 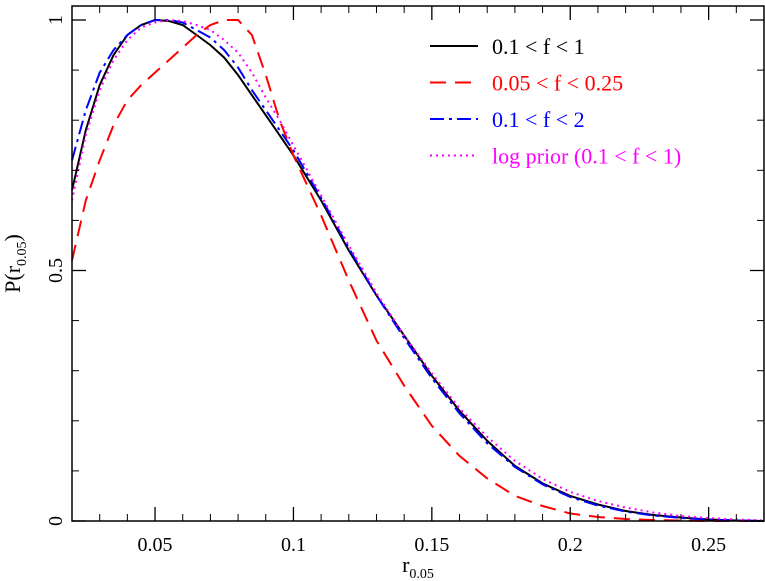 I want to click on y-axis-label-main: P(r, so click(x=12, y=279).